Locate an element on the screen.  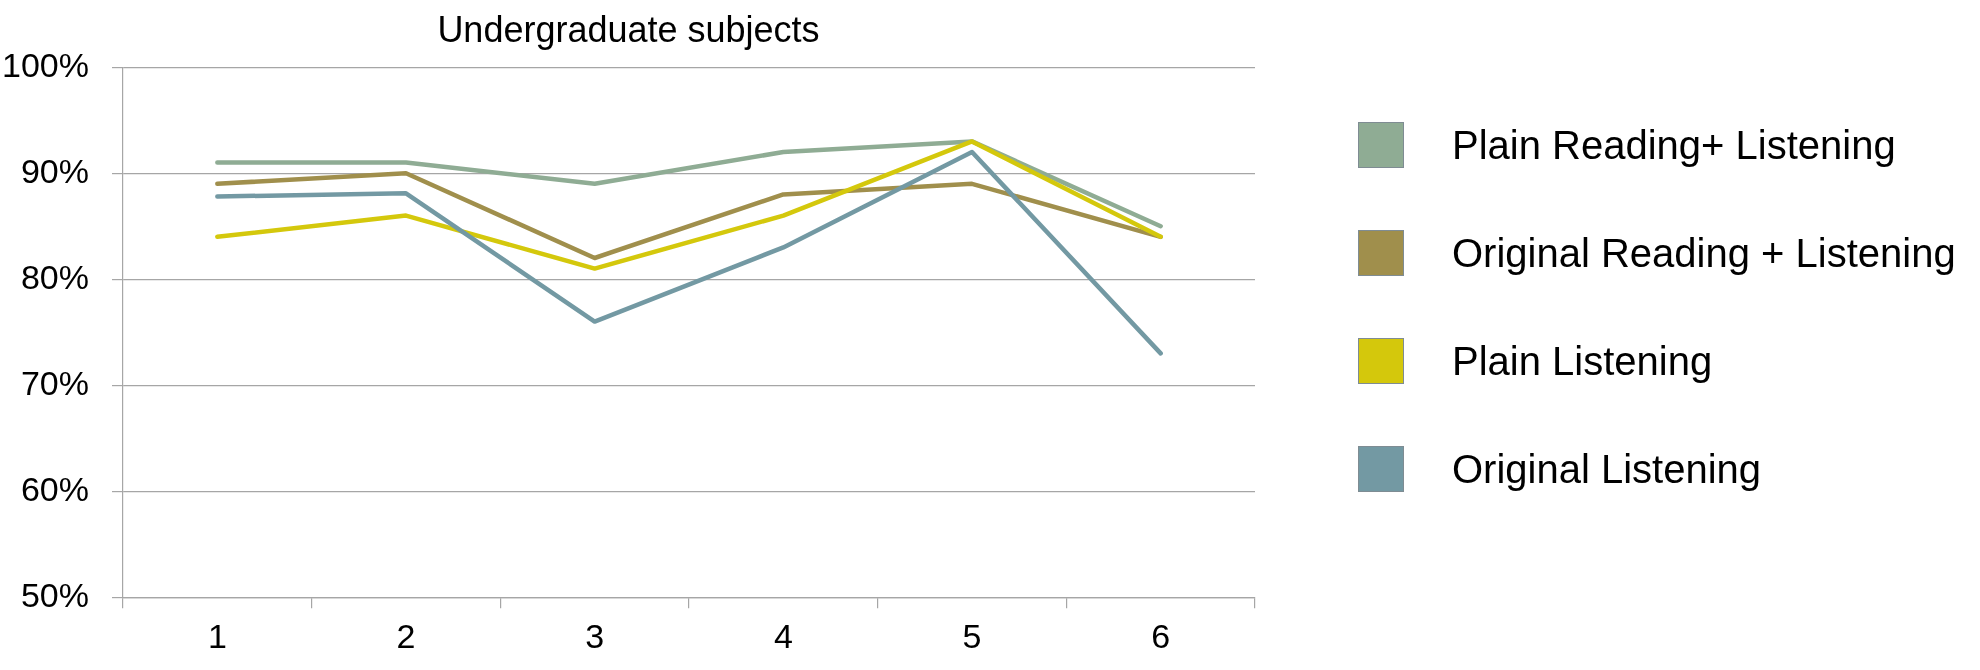
y-tick-label: 70% is located at coordinates (54, 382).